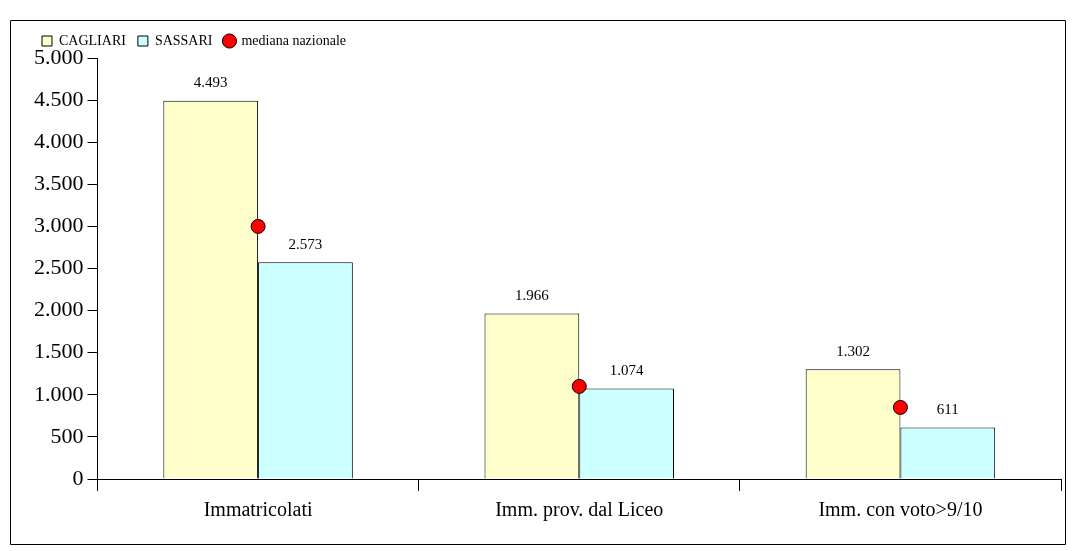 This screenshot has width=1076, height=551. I want to click on data-label: 611, so click(947, 408).